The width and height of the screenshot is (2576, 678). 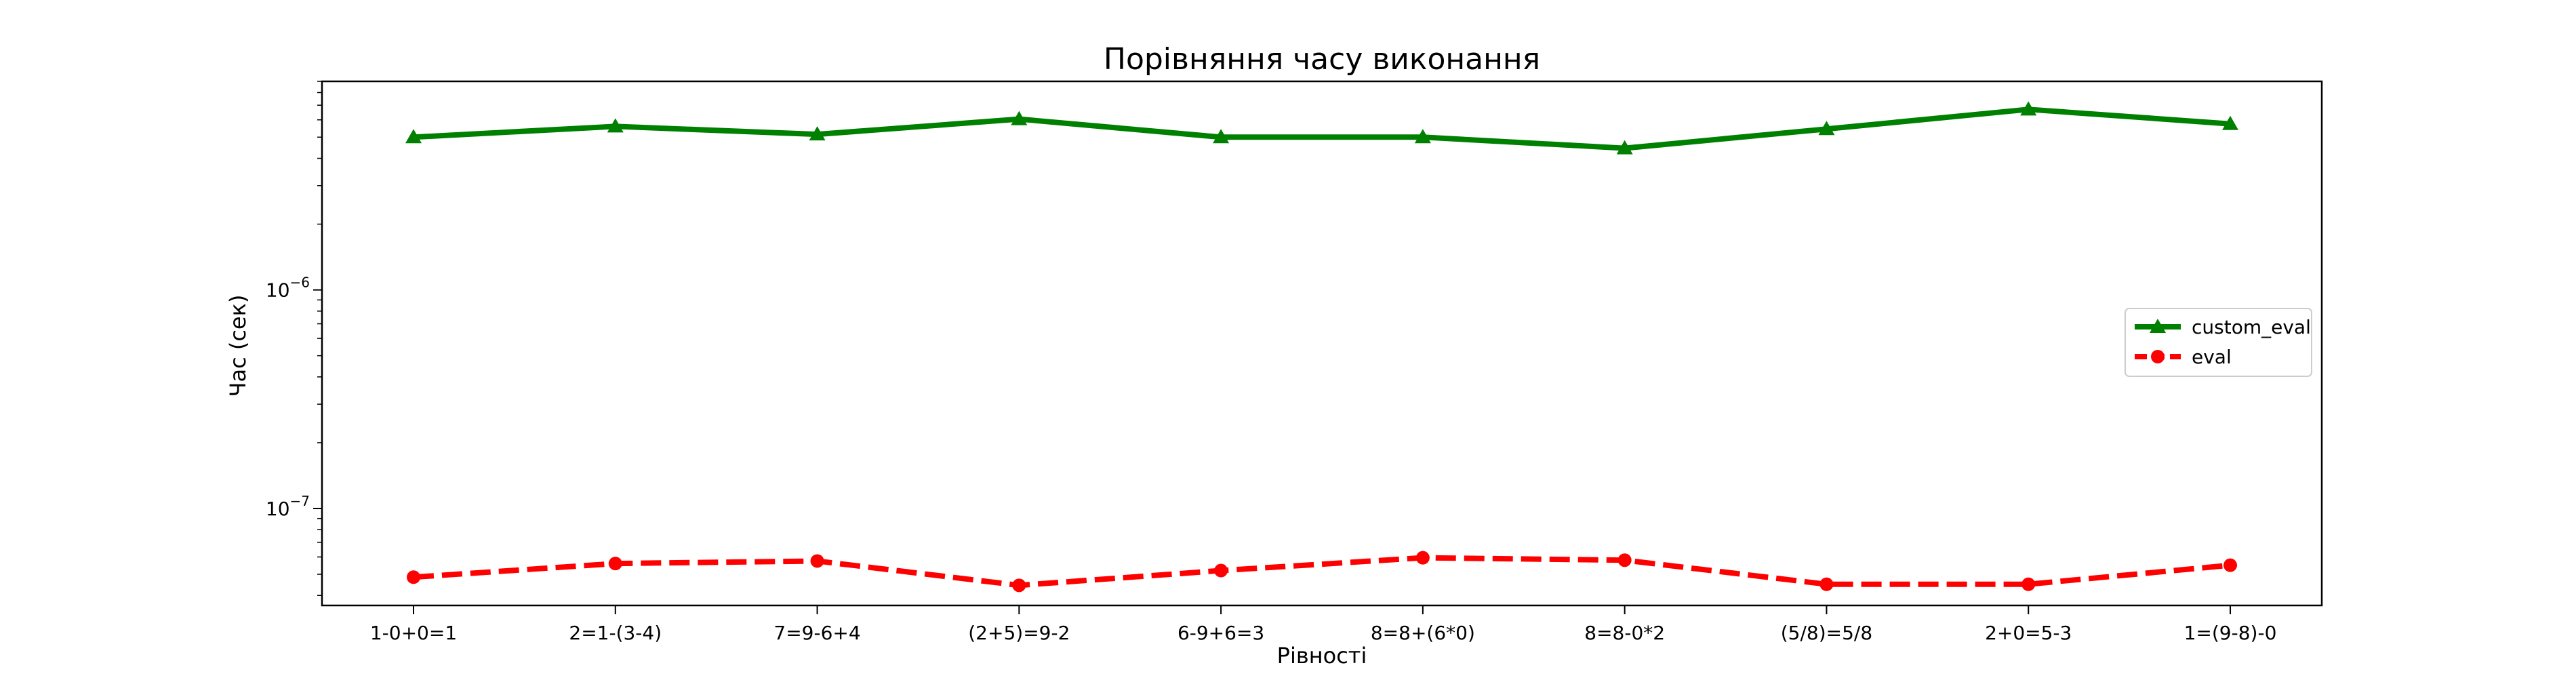 What do you see at coordinates (1624, 633) in the screenshot?
I see `x-tick-label: 8=8-0*2` at bounding box center [1624, 633].